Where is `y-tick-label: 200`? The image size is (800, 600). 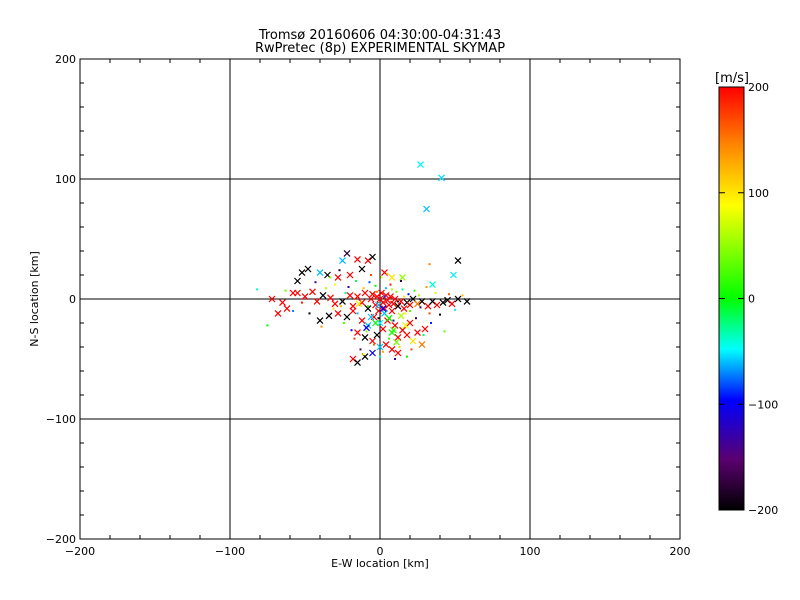 y-tick-label: 200 is located at coordinates (65, 59).